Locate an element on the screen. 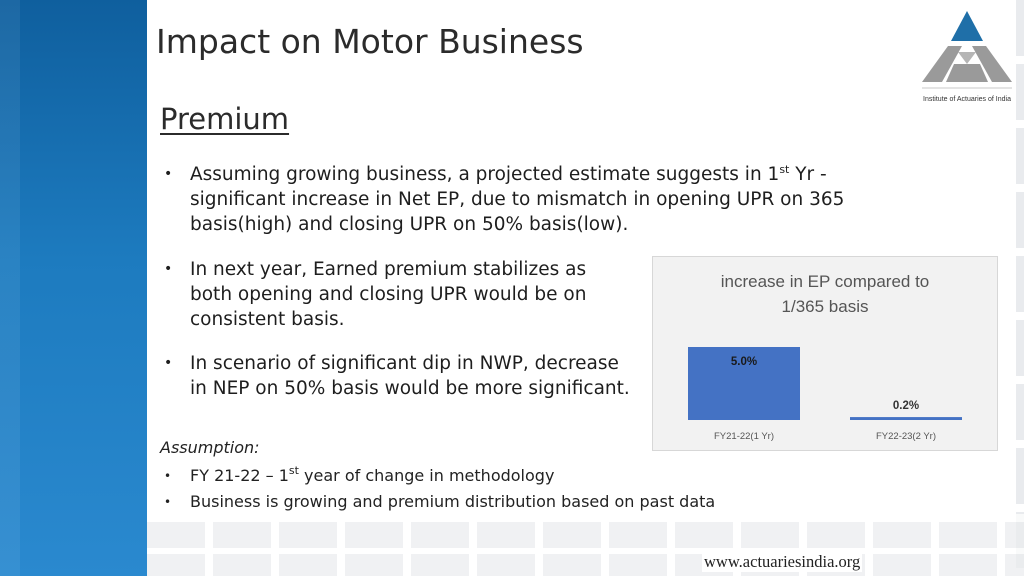 The width and height of the screenshot is (1024, 576). bottom-decorative-tiles is located at coordinates (585, 545).